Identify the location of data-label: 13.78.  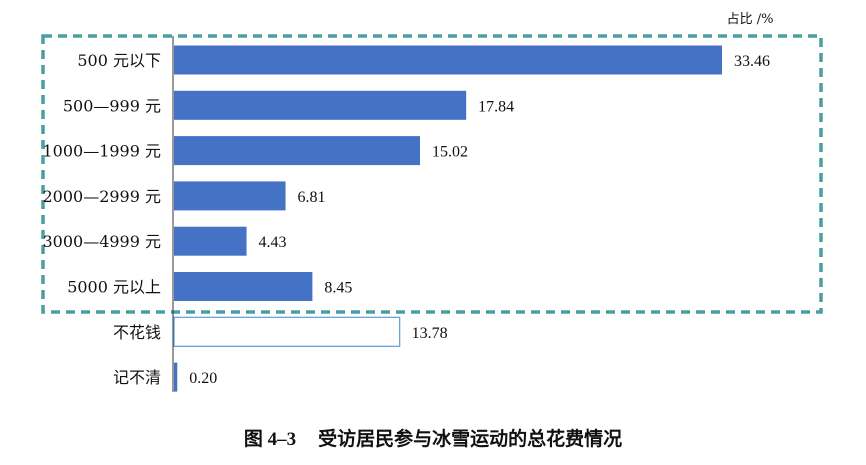
(430, 333).